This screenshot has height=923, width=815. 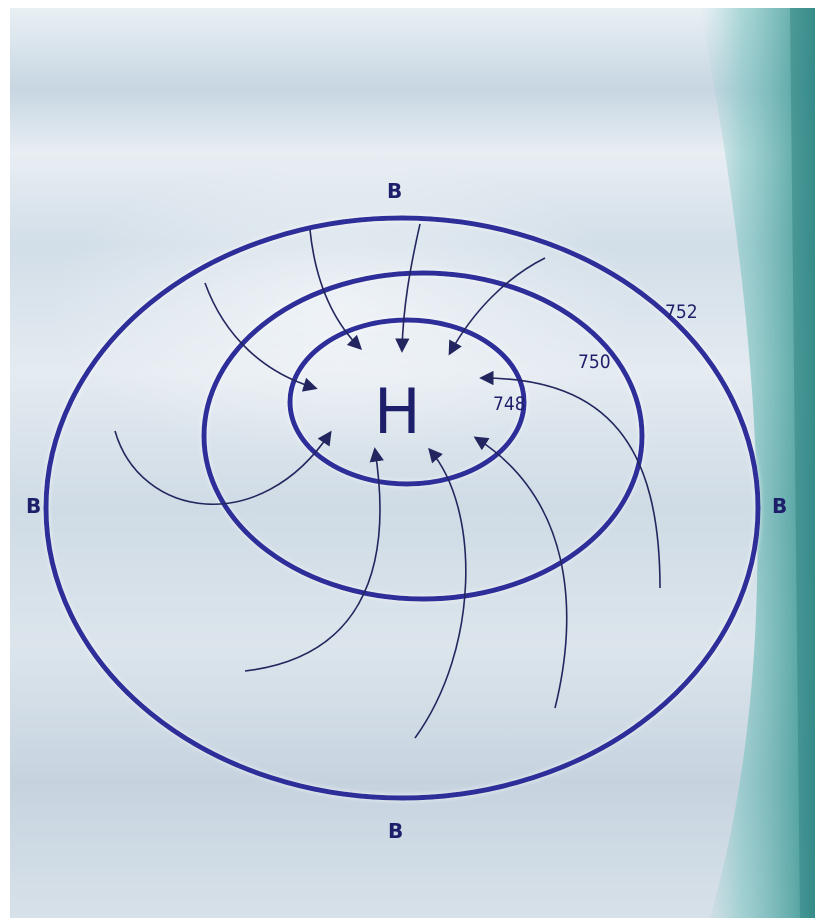 I want to click on background-teal-panel, so click(x=757, y=463).